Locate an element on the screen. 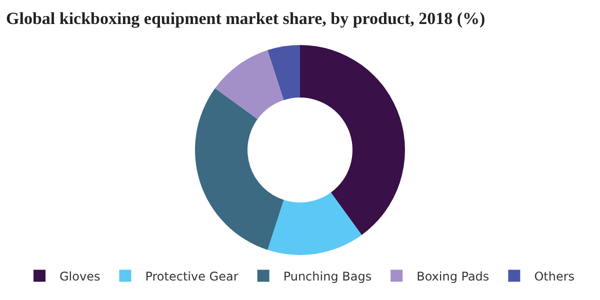 The image size is (600, 300). chart-title: Global kickboxing equipment market share, by product, 2018 (%) is located at coordinates (246, 18).